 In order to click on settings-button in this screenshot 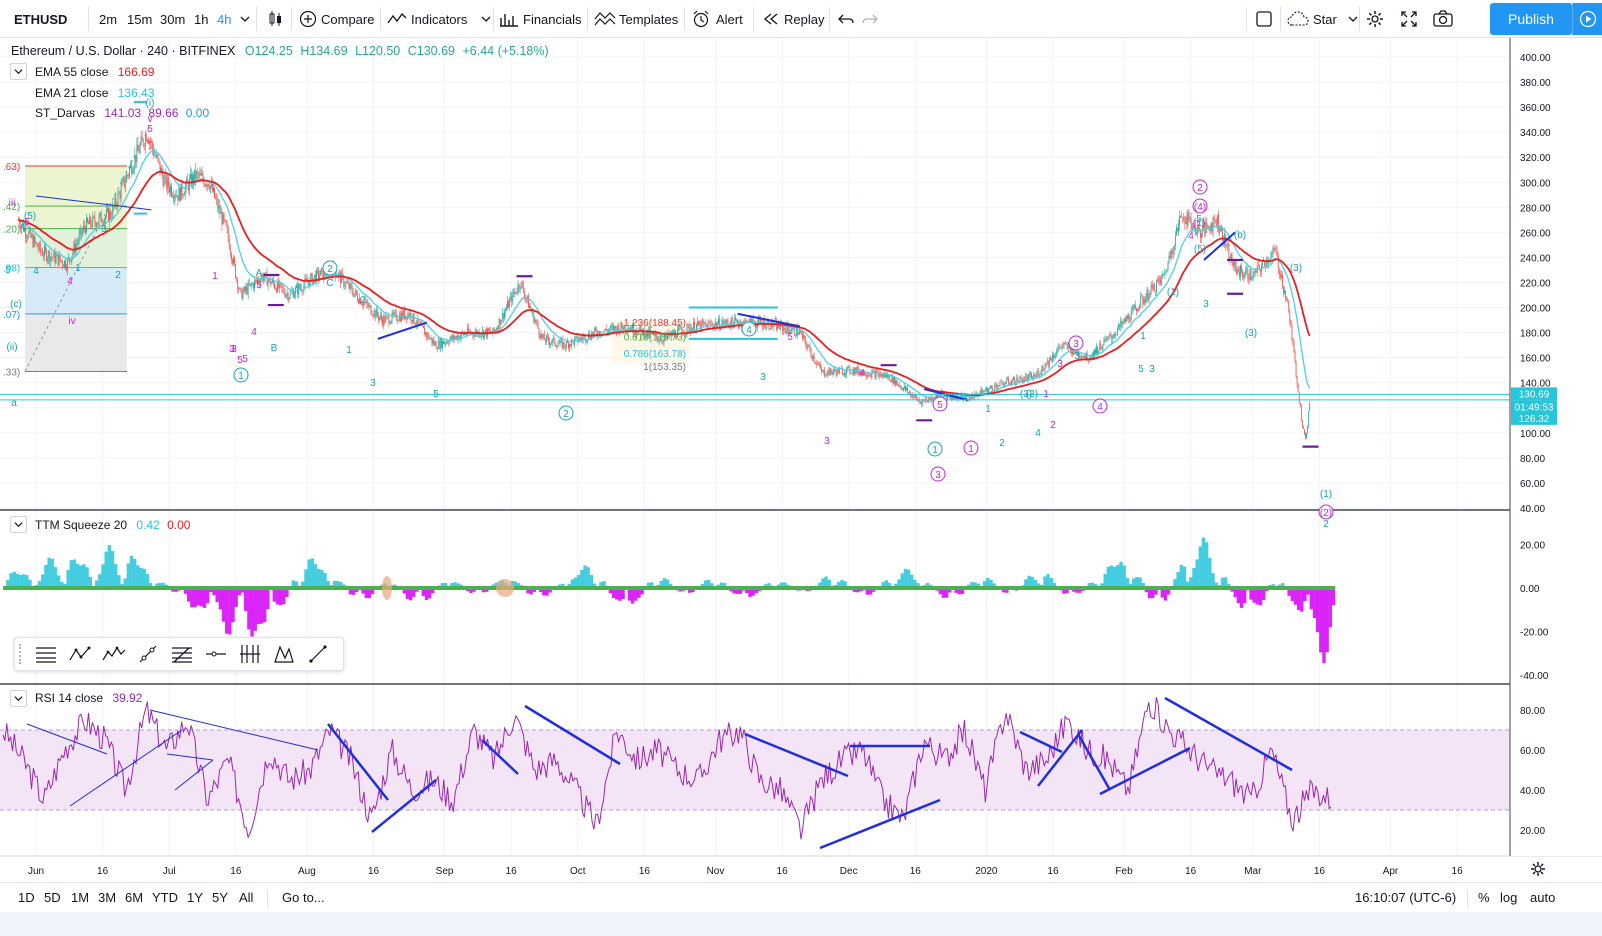, I will do `click(1375, 19)`.